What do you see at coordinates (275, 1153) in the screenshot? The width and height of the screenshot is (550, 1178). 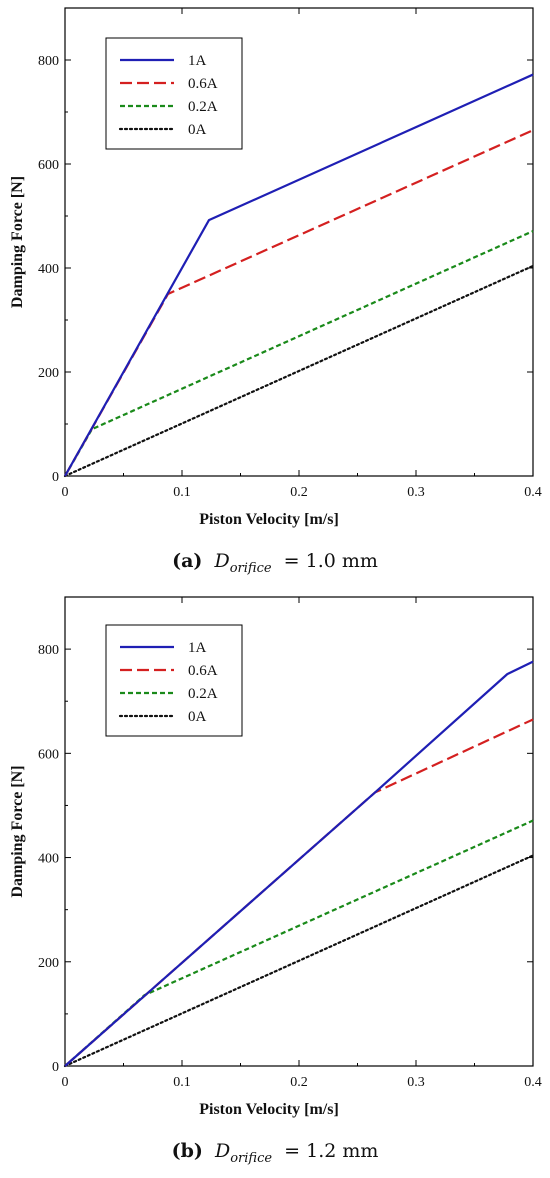 I see `caption-b: (b) Dorifice = 1.2 mm` at bounding box center [275, 1153].